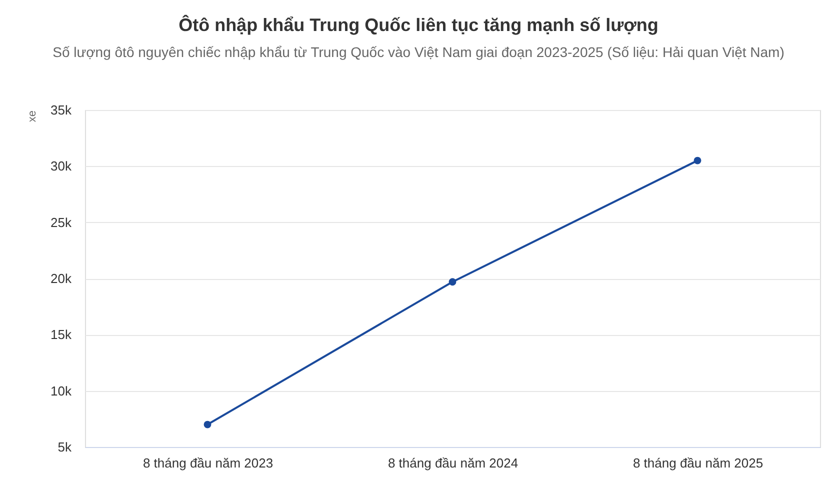 This screenshot has width=836, height=492. I want to click on y-tick-label: 10k, so click(61, 390).